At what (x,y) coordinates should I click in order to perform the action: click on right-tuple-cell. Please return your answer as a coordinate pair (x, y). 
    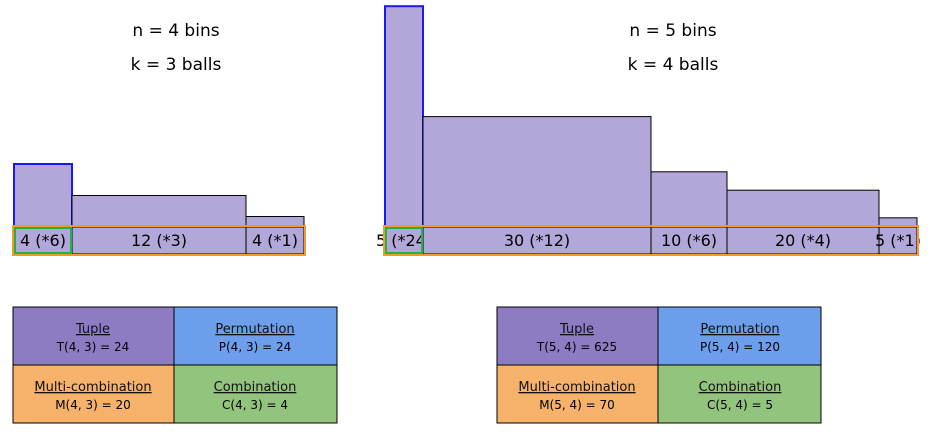
    Looking at the image, I should click on (577, 336).